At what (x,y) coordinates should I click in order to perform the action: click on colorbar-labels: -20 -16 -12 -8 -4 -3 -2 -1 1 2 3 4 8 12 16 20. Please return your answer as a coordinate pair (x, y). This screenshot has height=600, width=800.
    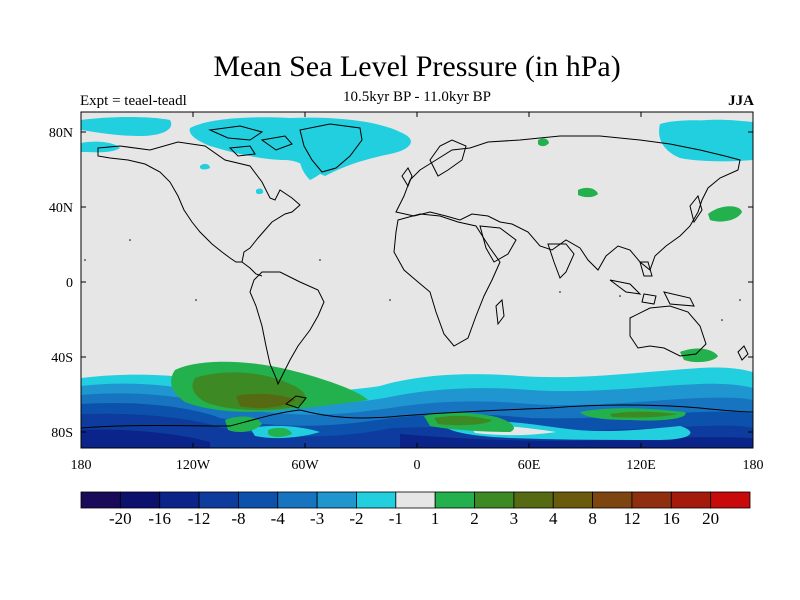
    Looking at the image, I should click on (414, 518).